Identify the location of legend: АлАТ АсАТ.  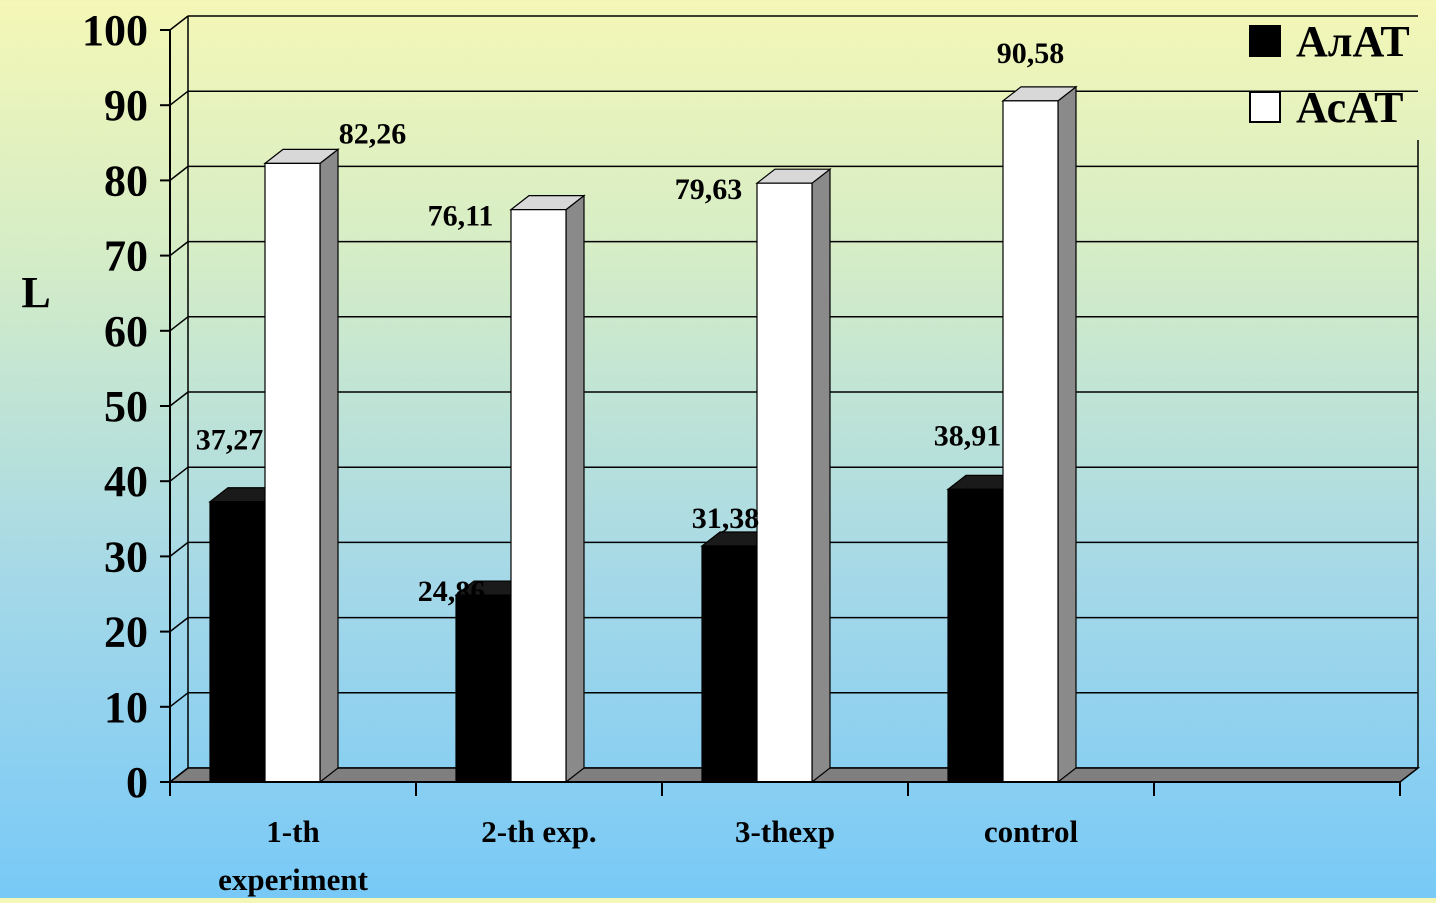
(1329, 74).